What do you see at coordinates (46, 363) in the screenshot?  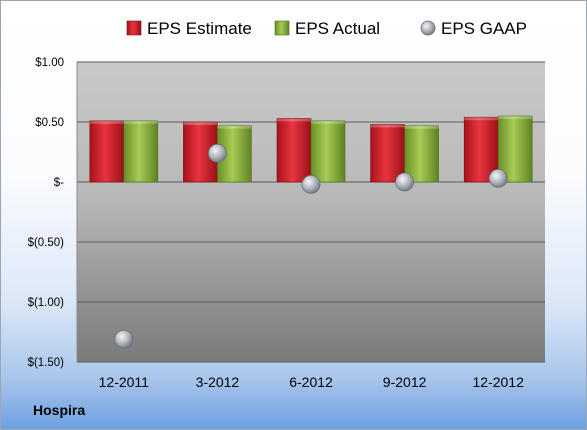 I see `y-tick-label: $(1.50)` at bounding box center [46, 363].